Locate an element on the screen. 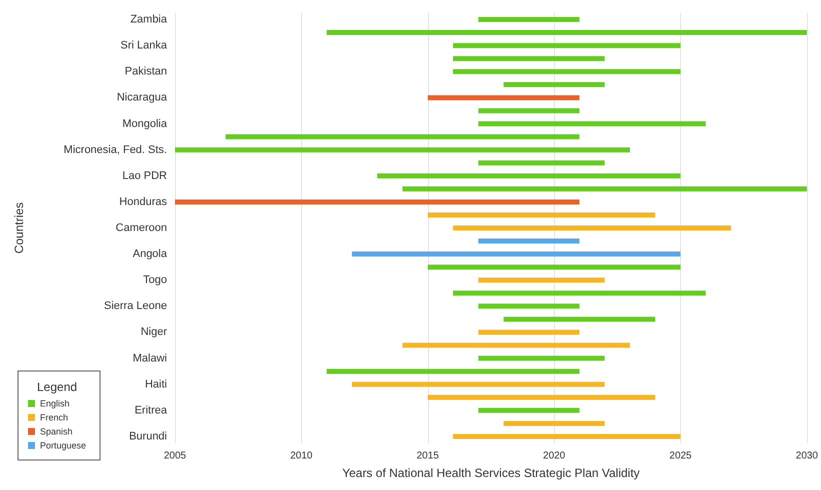 The image size is (821, 490). x-tick-label: 2010 is located at coordinates (301, 456).